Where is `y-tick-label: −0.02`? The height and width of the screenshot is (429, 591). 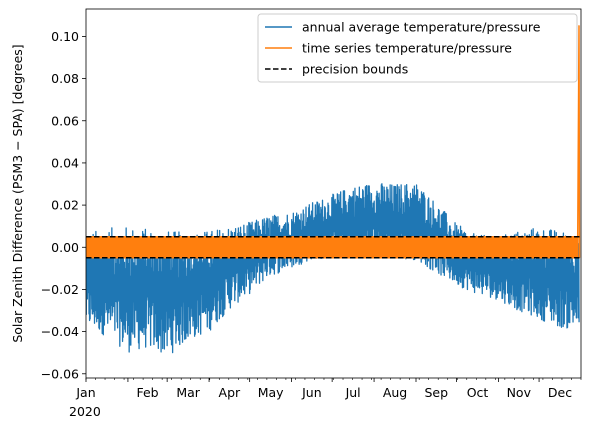
y-tick-label: −0.02 is located at coordinates (60, 289).